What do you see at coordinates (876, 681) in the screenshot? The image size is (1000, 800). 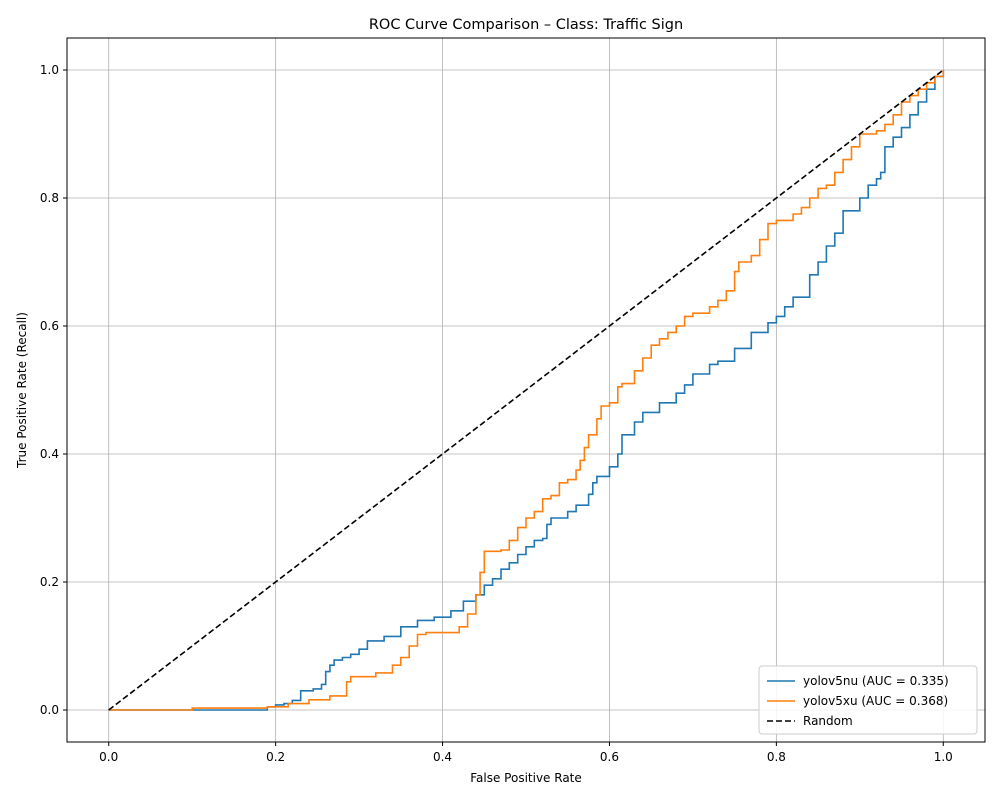 I see `legend-label: yolov5nu (AUC = 0.335)` at bounding box center [876, 681].